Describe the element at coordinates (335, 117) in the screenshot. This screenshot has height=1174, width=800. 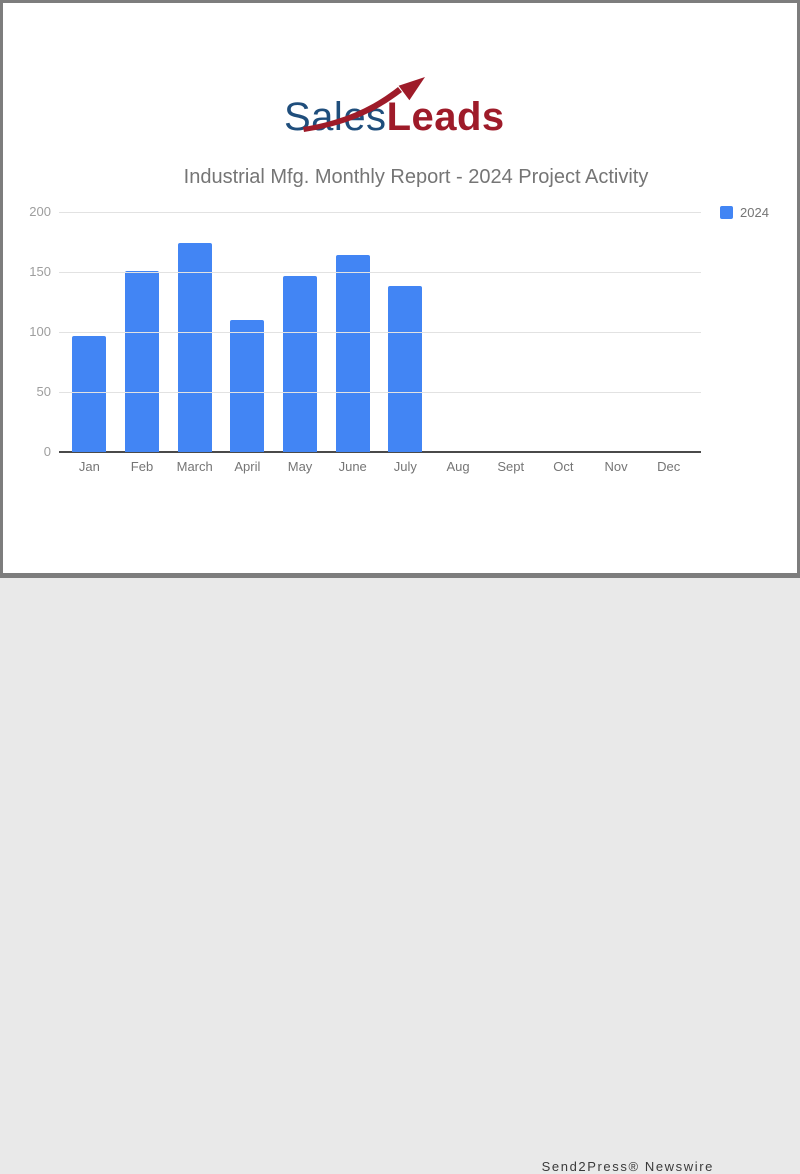
I see `logo-word-sales: Sales` at that location.